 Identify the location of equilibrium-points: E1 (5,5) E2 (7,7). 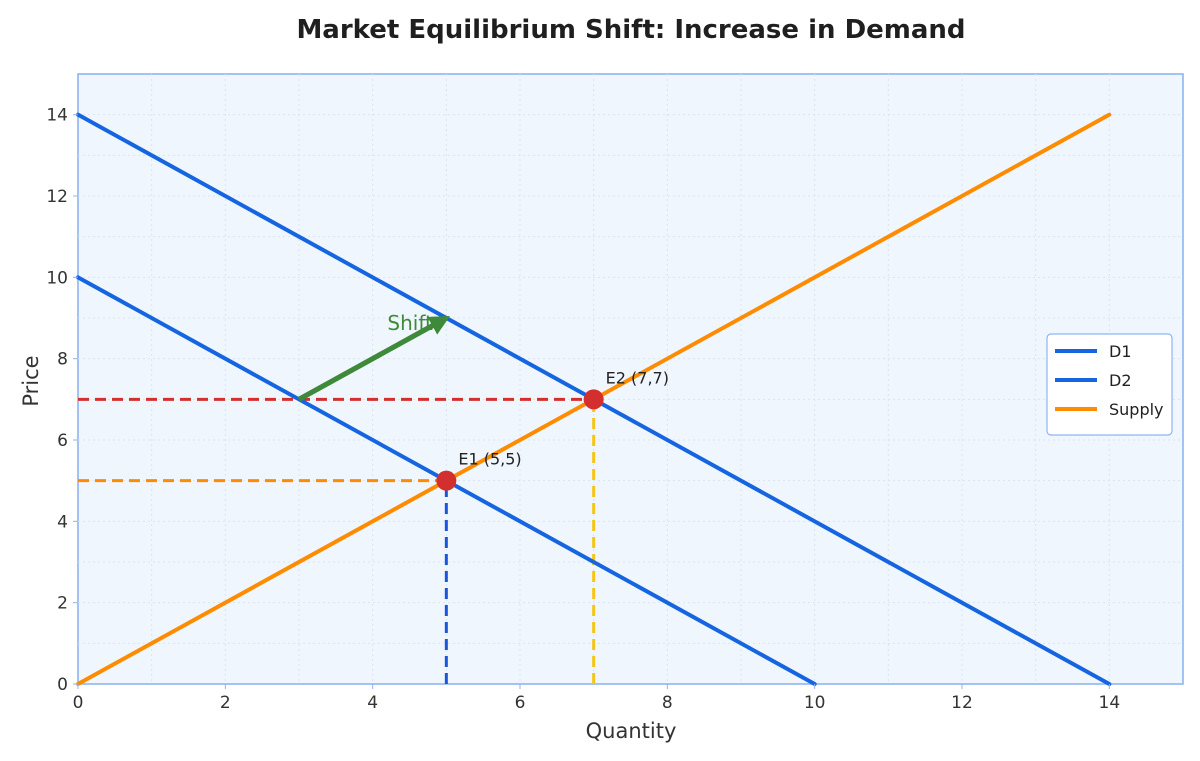
(552, 429).